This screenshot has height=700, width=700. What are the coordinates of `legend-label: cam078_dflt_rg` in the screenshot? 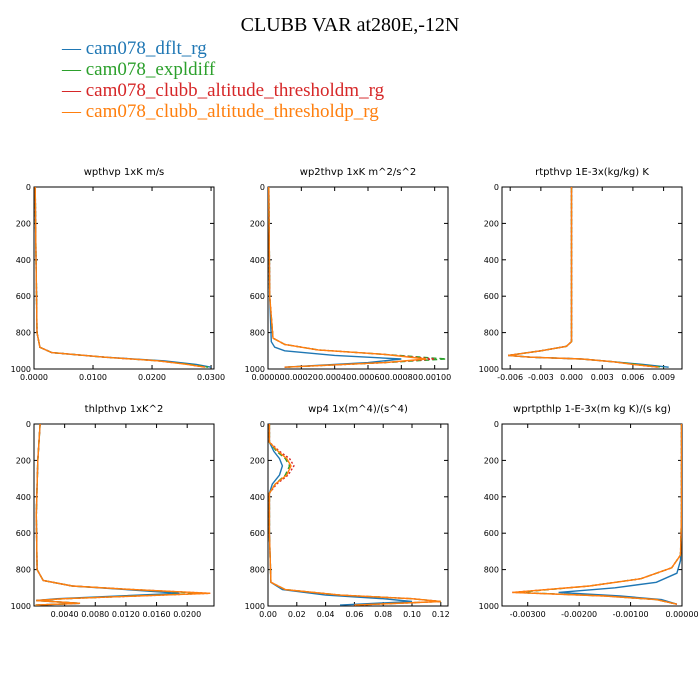 It's located at (146, 48).